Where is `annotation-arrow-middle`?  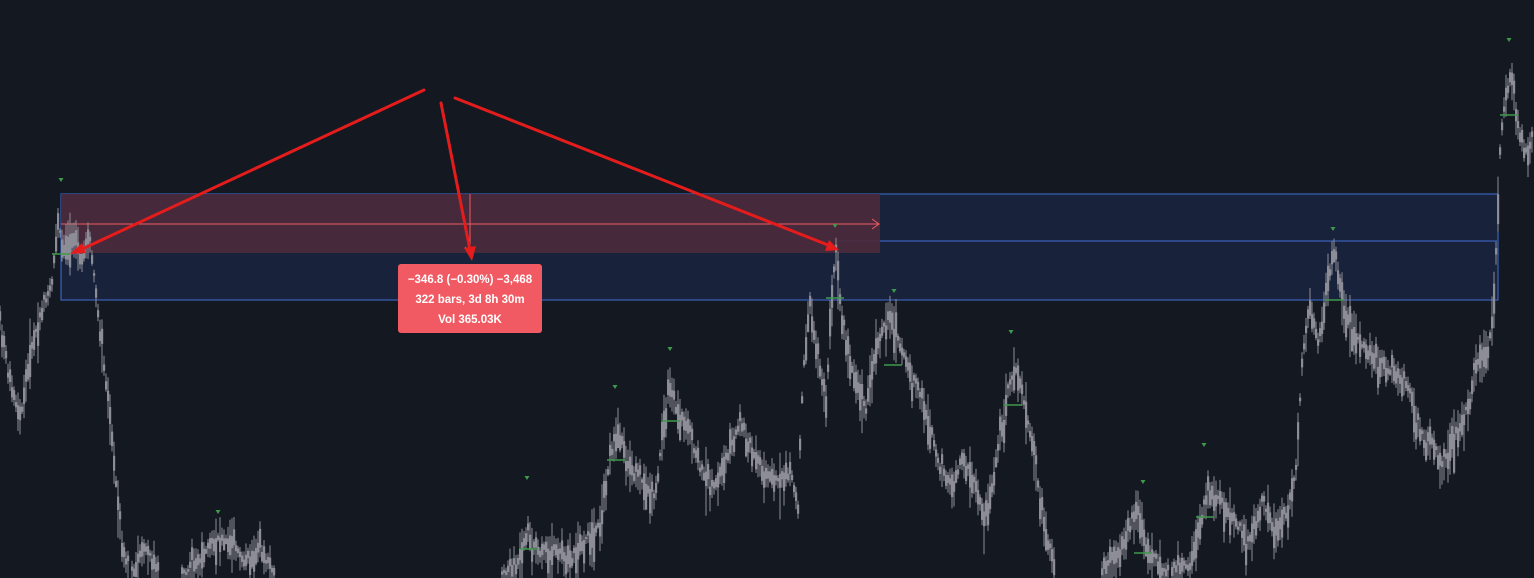 annotation-arrow-middle is located at coordinates (455, 176).